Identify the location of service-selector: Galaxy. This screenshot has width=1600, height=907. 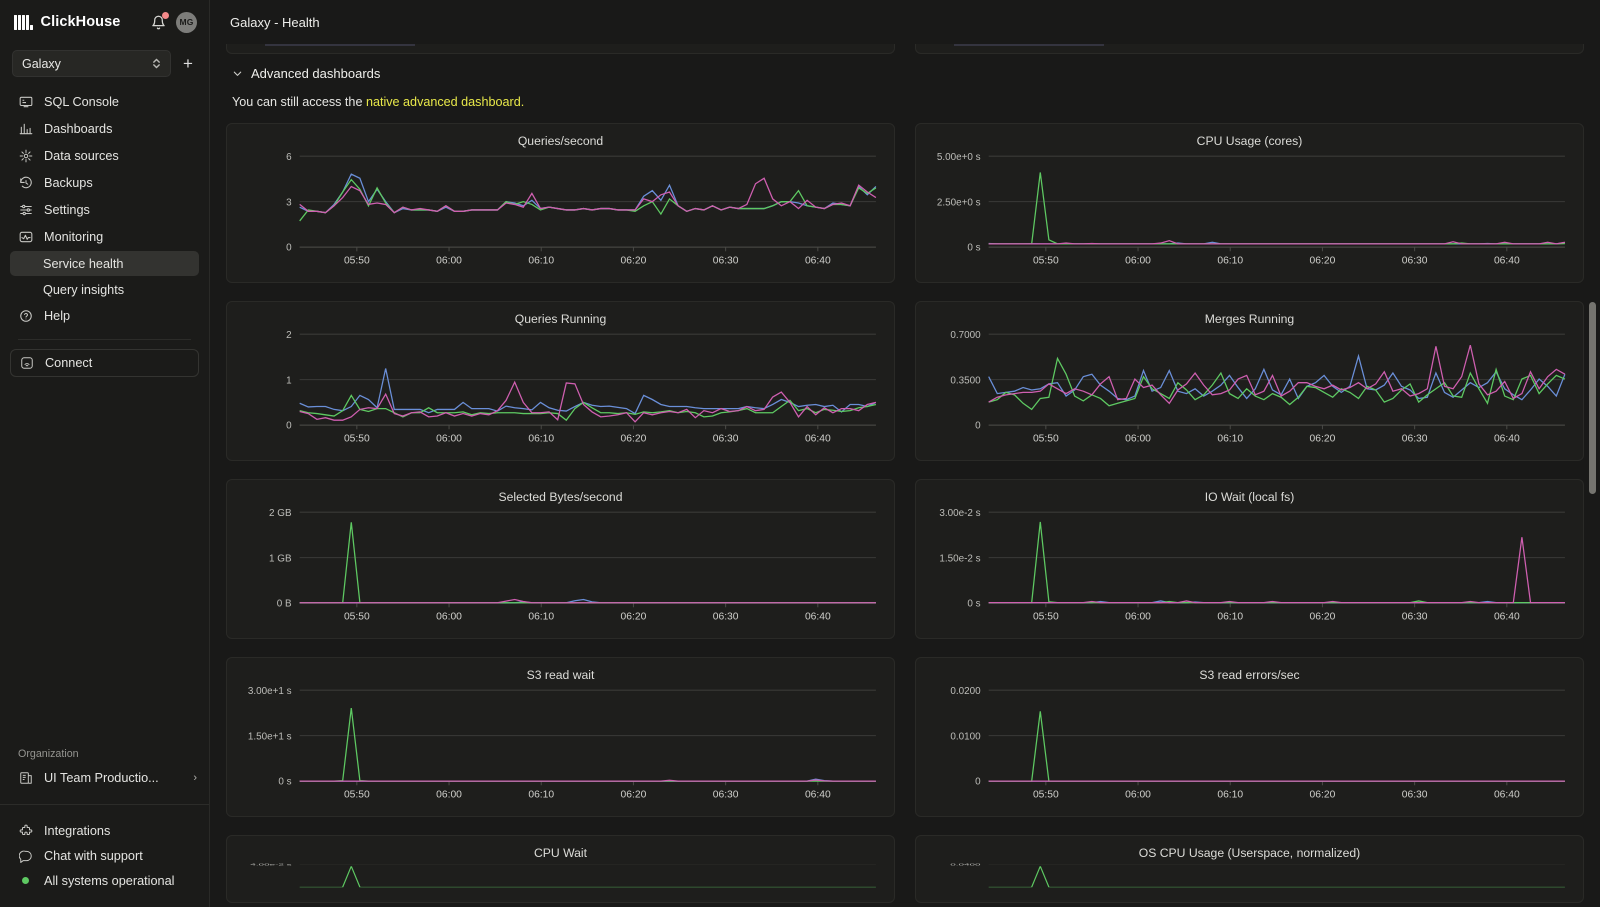
(91, 63).